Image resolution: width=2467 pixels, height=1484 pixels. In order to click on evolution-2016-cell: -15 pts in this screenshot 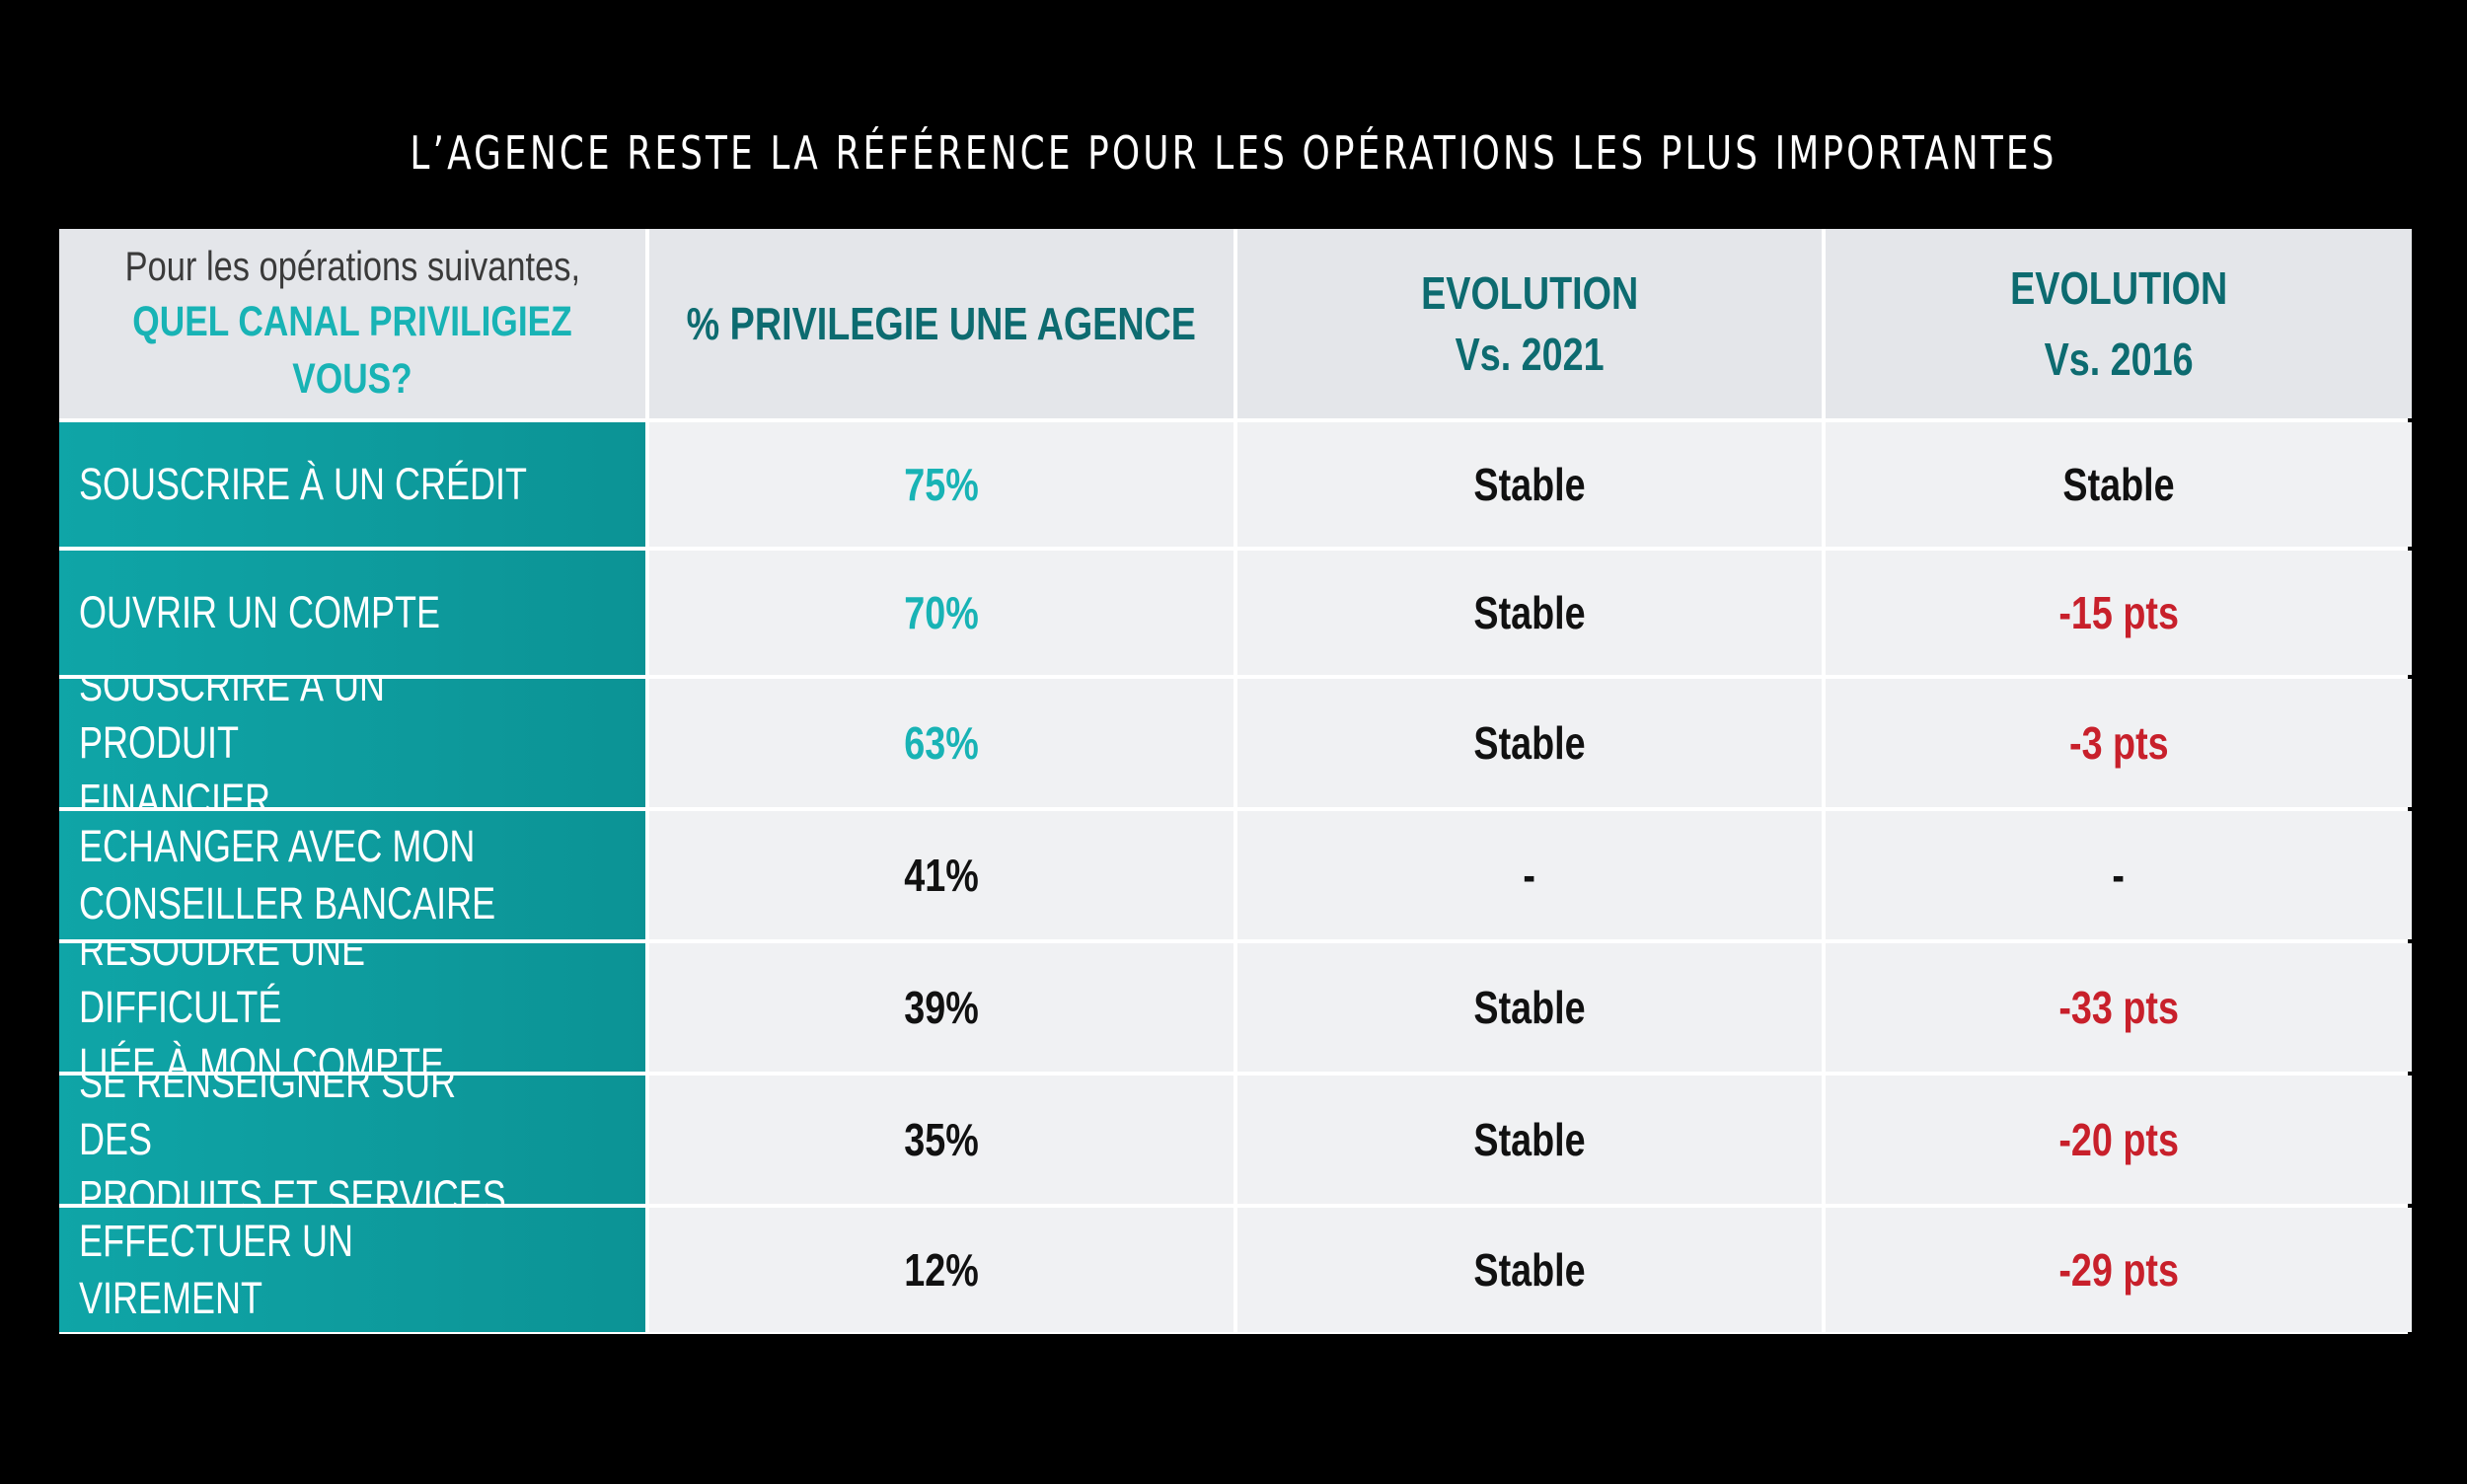, I will do `click(2119, 613)`.